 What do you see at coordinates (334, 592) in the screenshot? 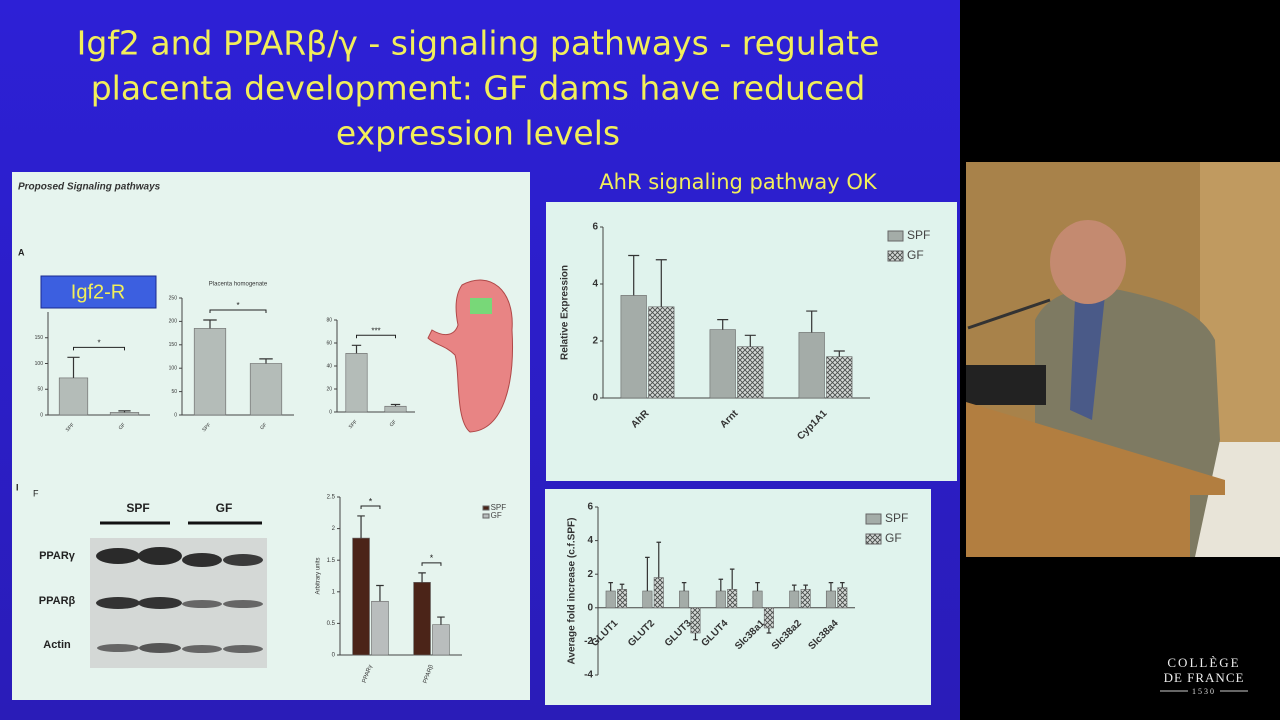
I see `y-tick-label: 1` at bounding box center [334, 592].